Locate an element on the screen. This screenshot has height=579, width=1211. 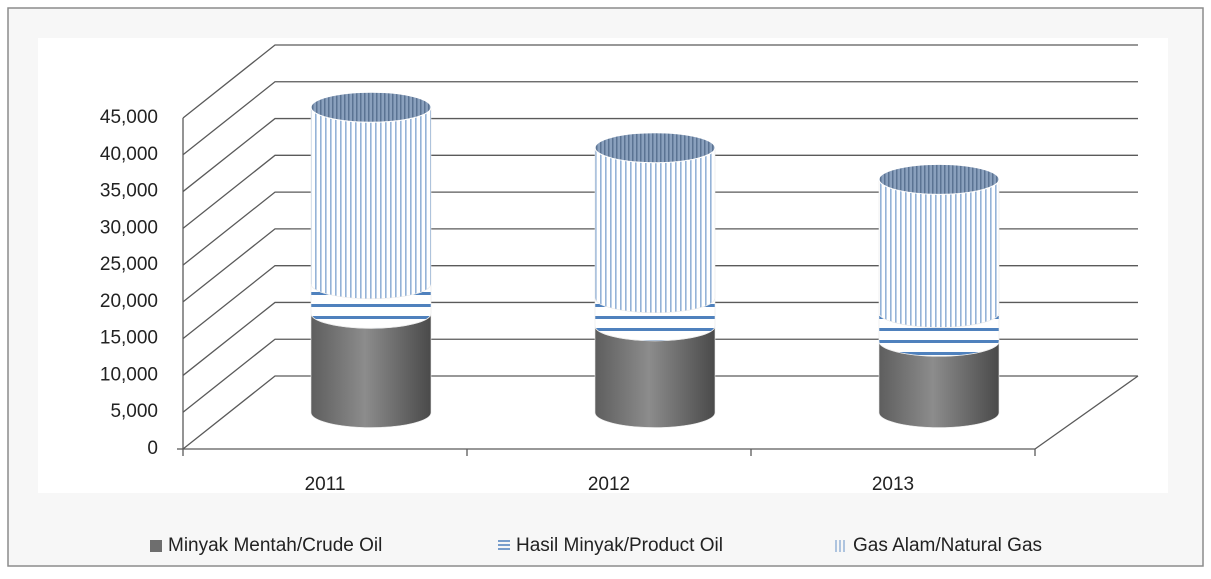
x-tick-label: 2011 is located at coordinates (325, 484).